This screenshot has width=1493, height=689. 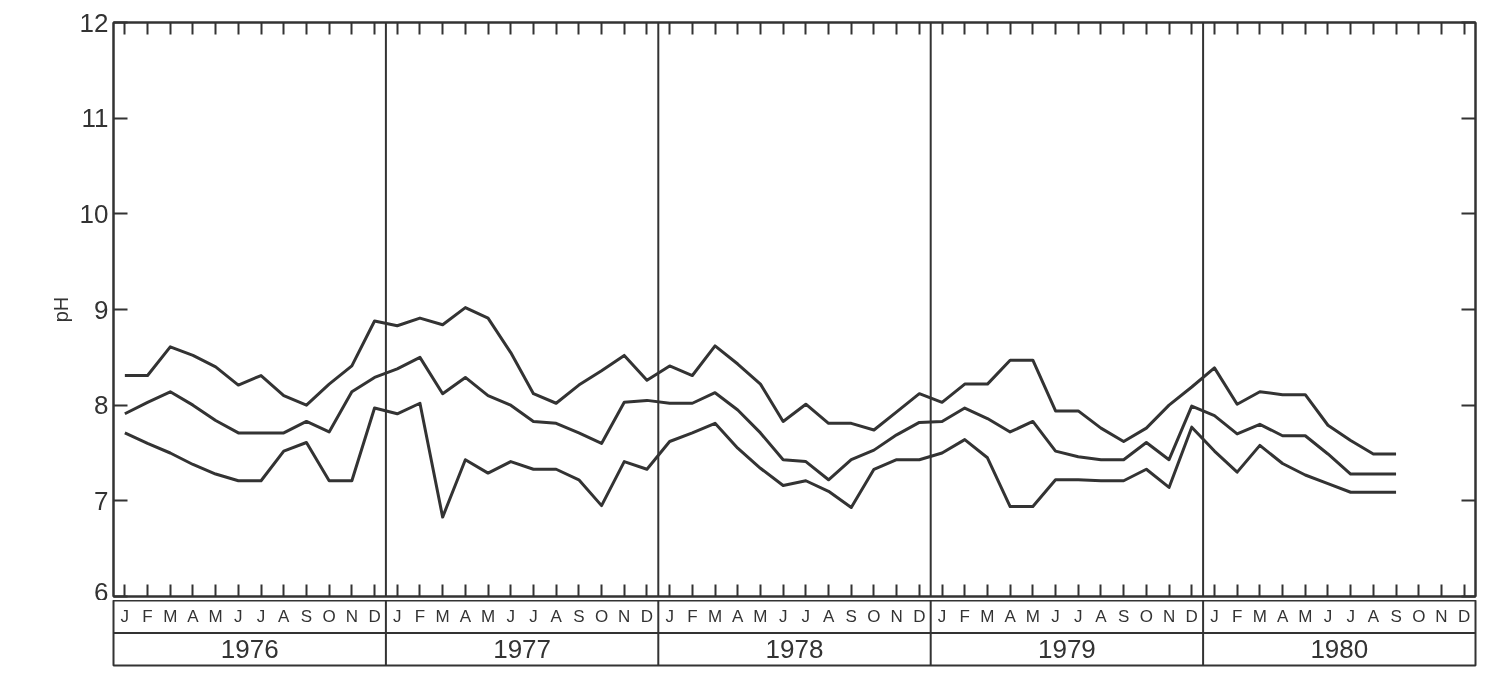 I want to click on y-tick-label: 10, so click(x=94, y=213).